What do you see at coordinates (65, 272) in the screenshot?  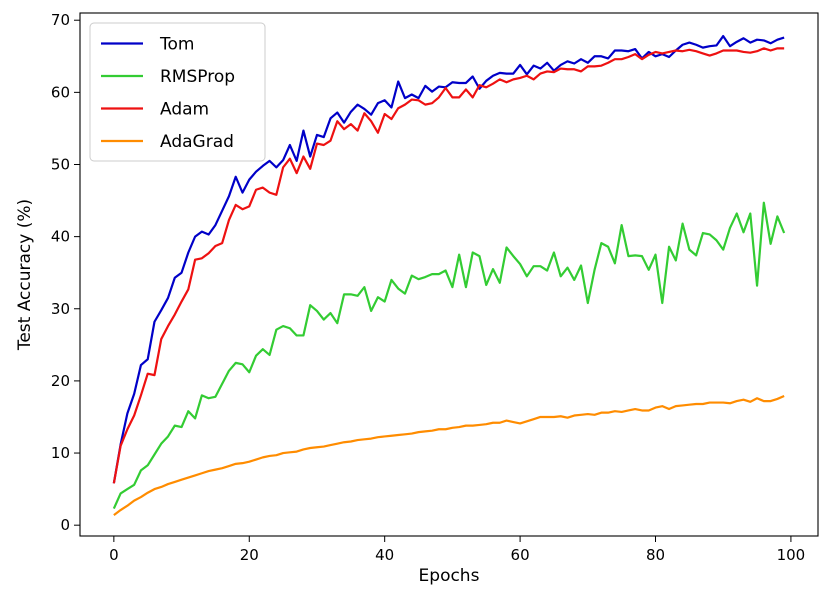 I see `y-axis: 0 10 20 30 40 50 60 70` at bounding box center [65, 272].